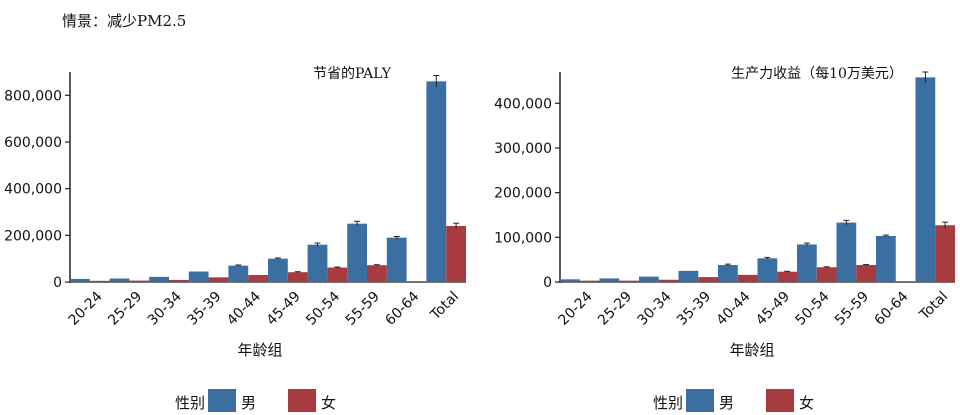 This screenshot has width=960, height=415. Describe the element at coordinates (817, 74) in the screenshot. I see `chart-title: 生产力收益（每10万美元）` at that location.